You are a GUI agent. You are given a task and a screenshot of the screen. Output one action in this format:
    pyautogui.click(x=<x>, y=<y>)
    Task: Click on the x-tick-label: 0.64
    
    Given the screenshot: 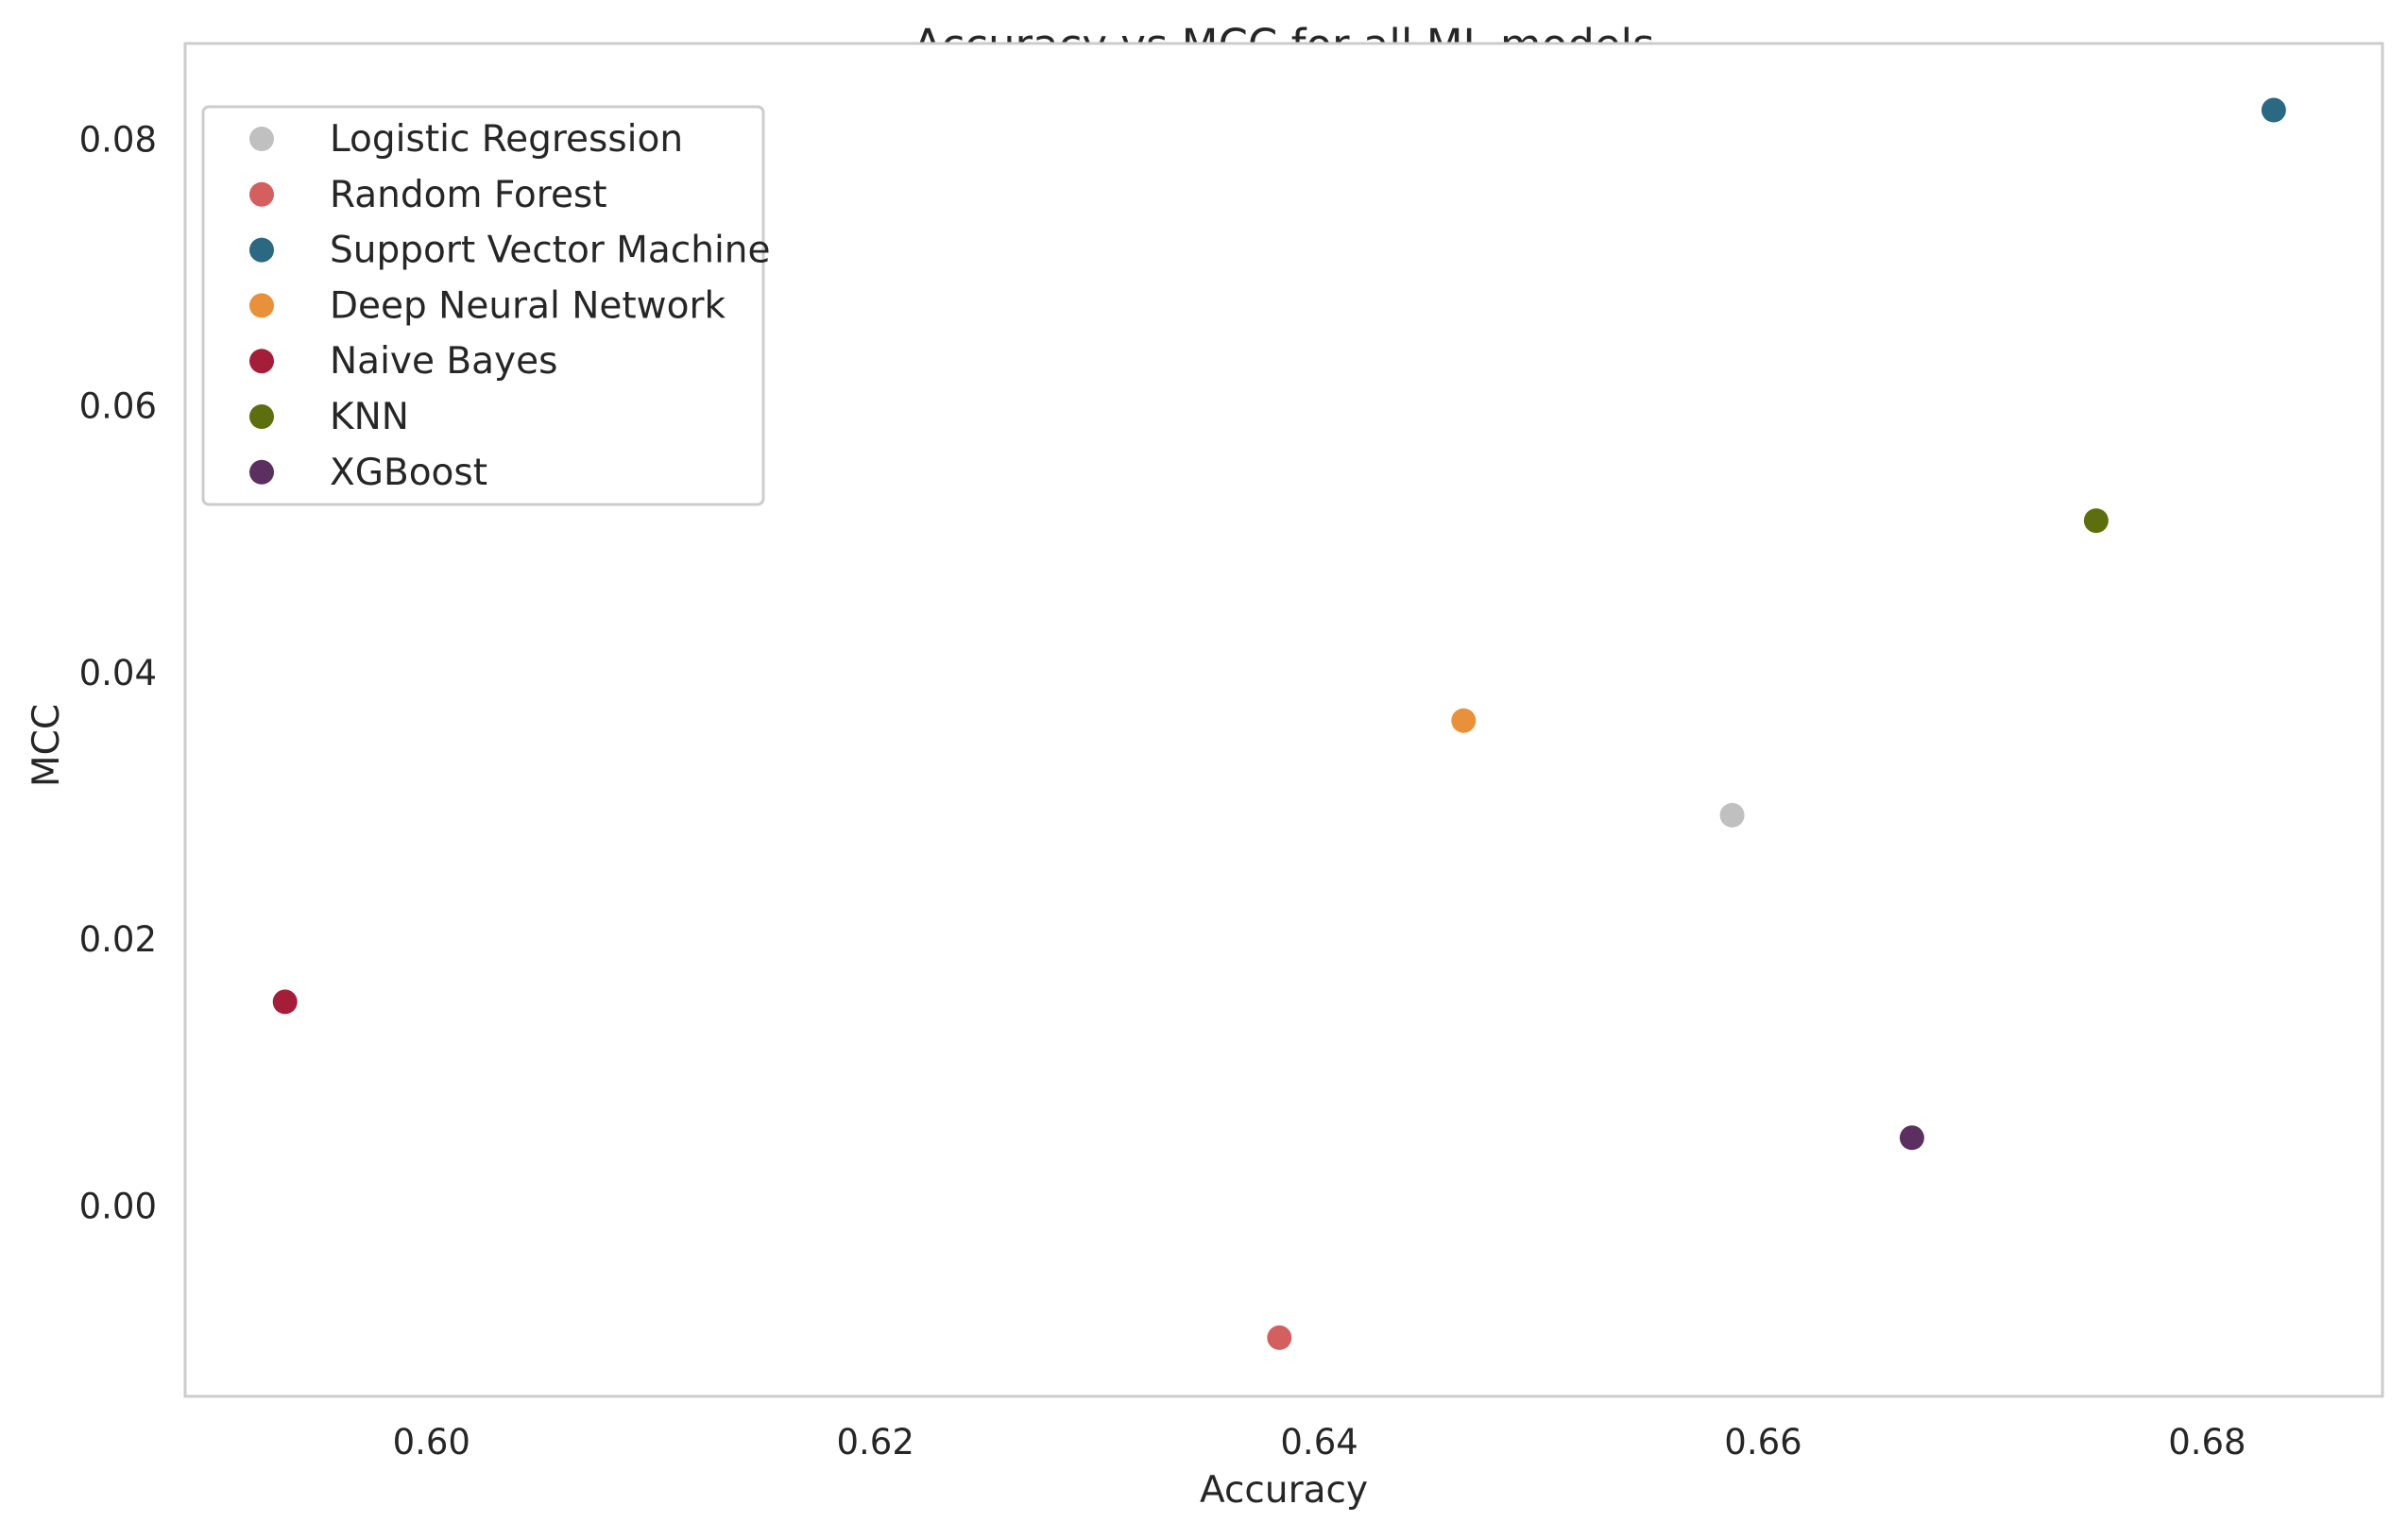 What is the action you would take?
    pyautogui.click(x=1319, y=1442)
    